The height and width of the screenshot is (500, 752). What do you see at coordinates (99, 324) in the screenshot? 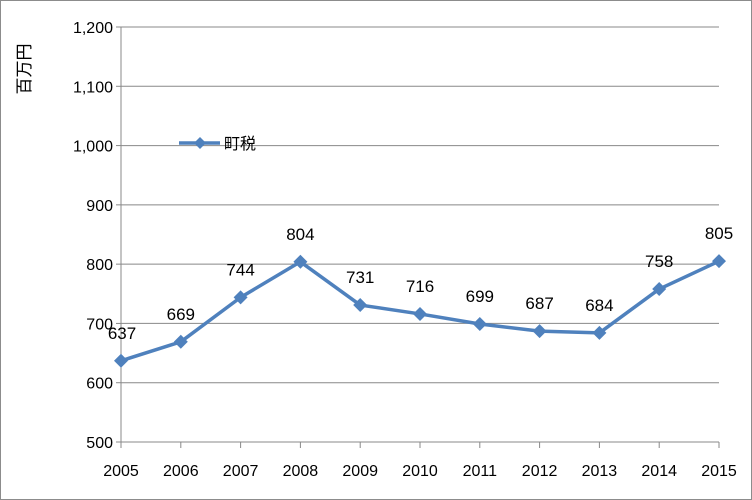
I see `y-tick-label: 700` at bounding box center [99, 324].